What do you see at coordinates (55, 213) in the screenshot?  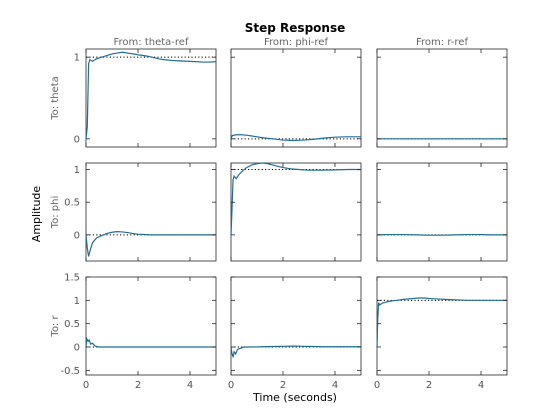 I see `row-title: To: phi` at bounding box center [55, 213].